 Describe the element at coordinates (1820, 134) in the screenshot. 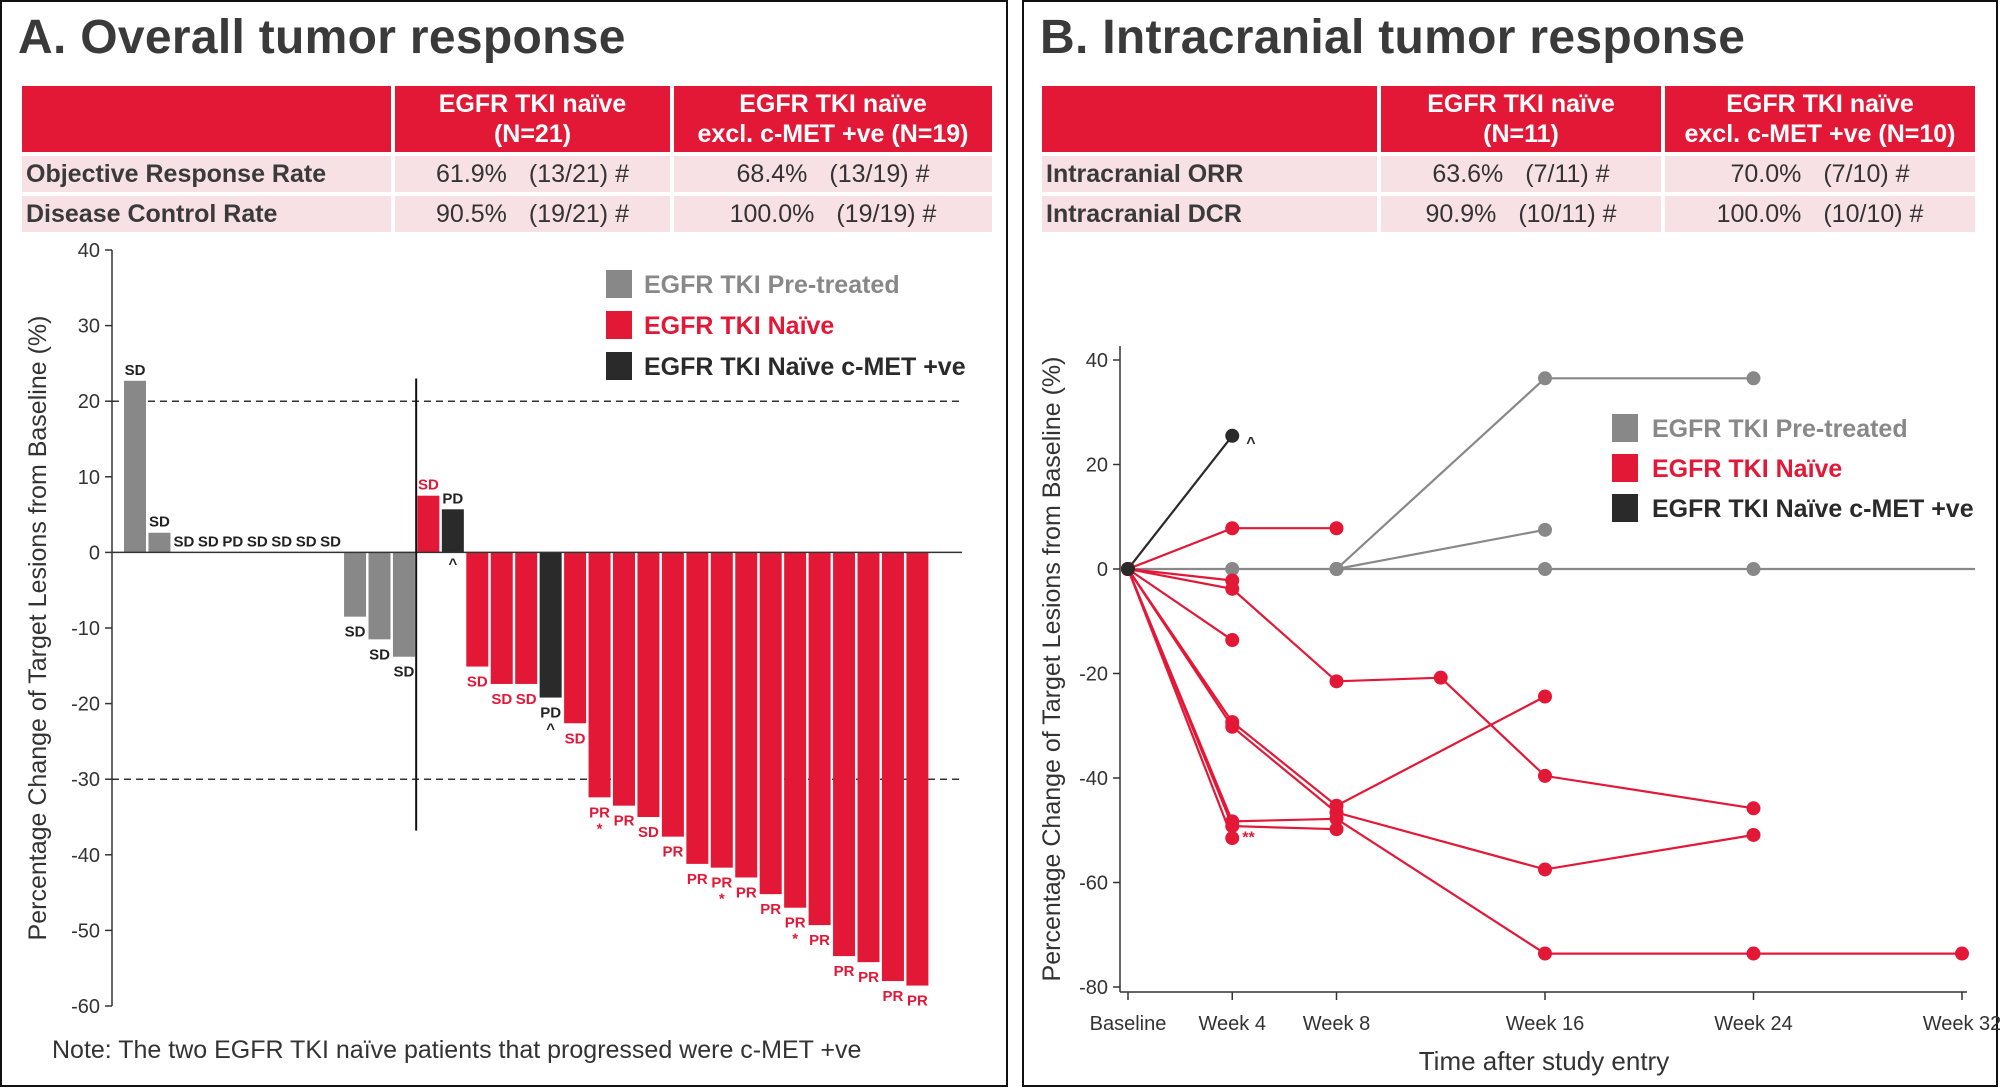

I see `header-line2: excl. c-MET +ve (N=10)` at that location.